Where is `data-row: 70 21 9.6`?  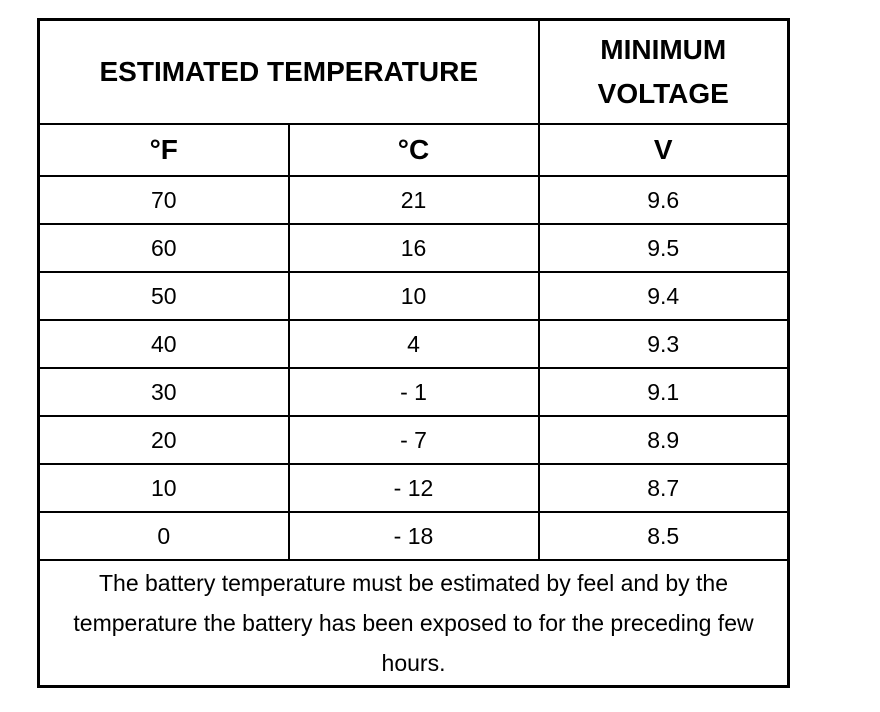
data-row: 70 21 9.6 is located at coordinates (413, 200).